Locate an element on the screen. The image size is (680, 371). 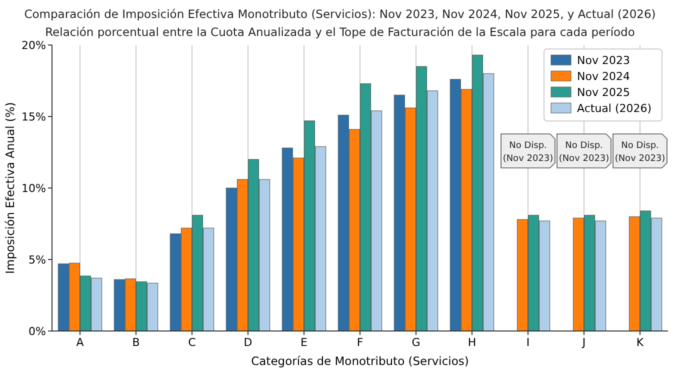
x-tick-label: A is located at coordinates (80, 342).